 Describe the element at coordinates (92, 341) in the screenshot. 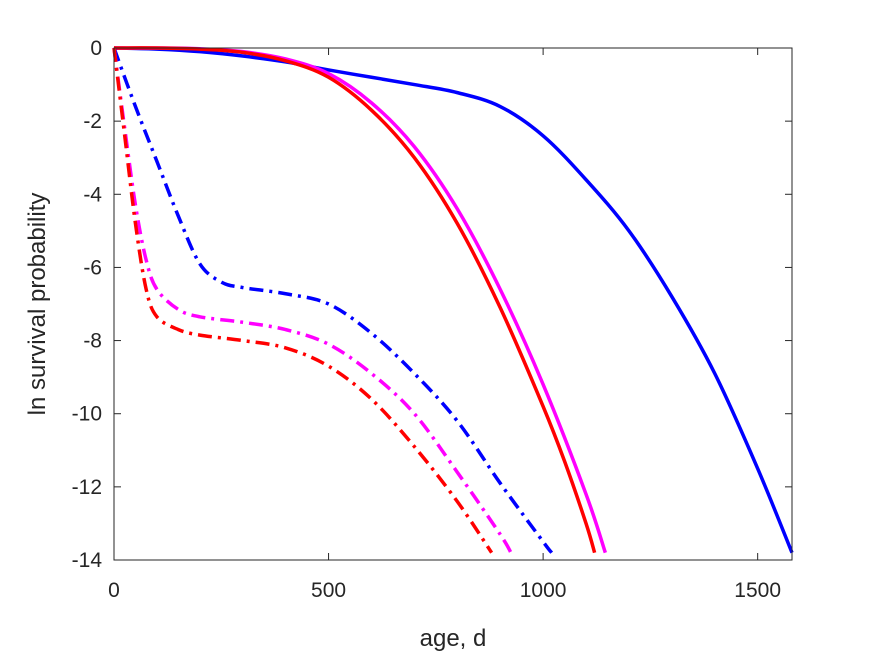

I see `y-tick-label: -8` at that location.